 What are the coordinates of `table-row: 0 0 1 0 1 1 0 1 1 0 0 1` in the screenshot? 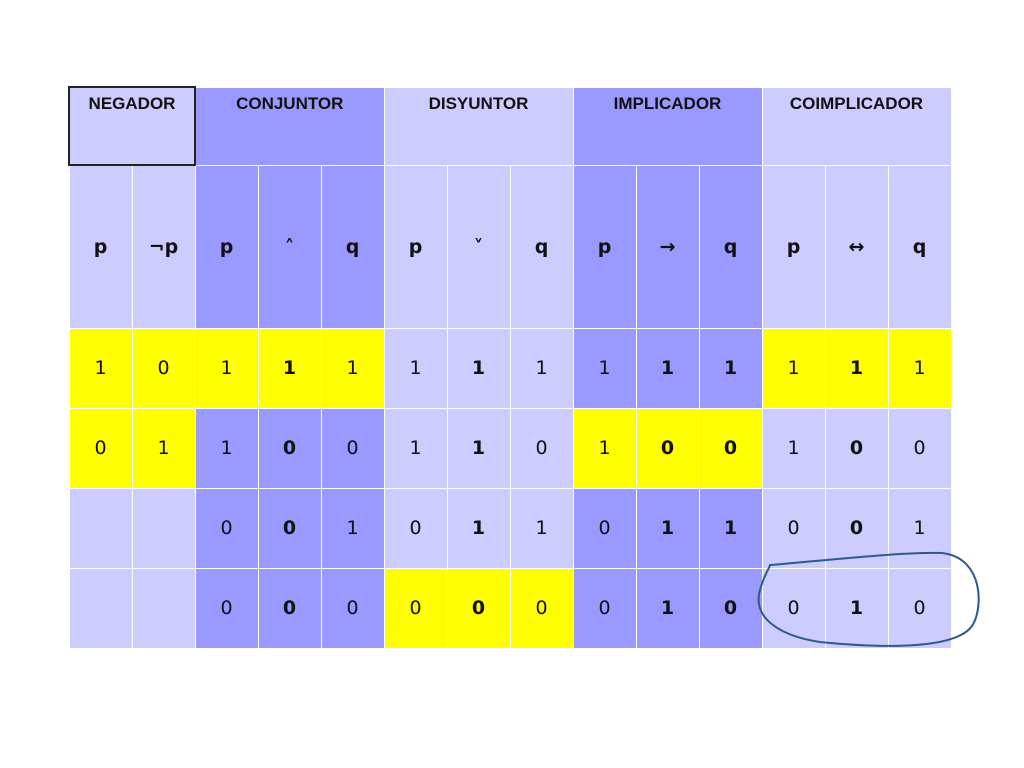 It's located at (510, 528).